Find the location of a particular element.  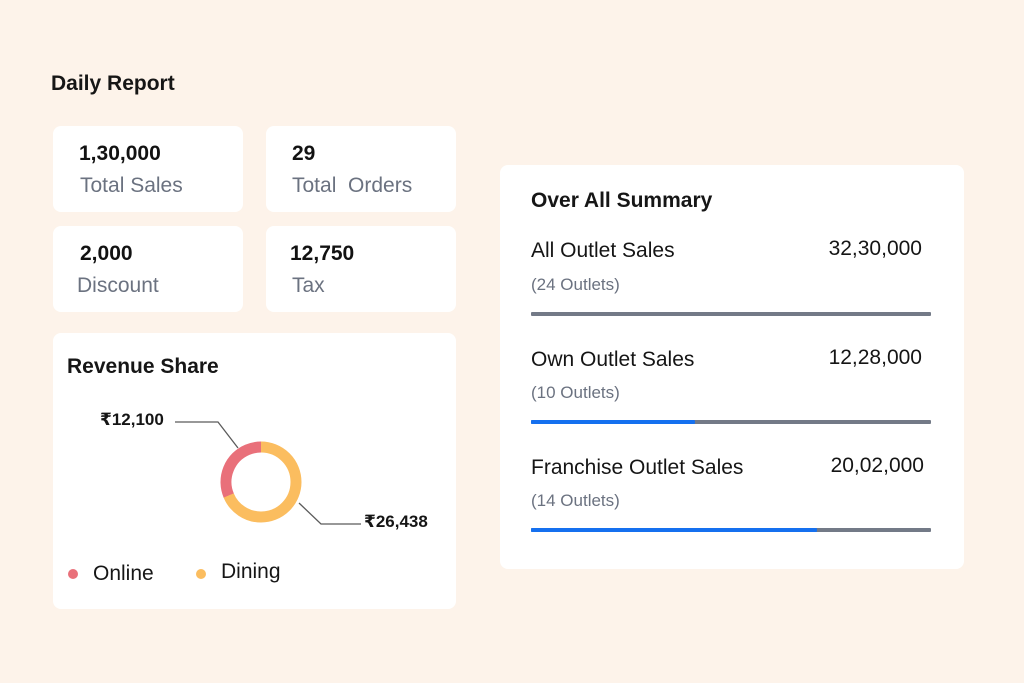

revenue-donut-chart is located at coordinates (268, 473).